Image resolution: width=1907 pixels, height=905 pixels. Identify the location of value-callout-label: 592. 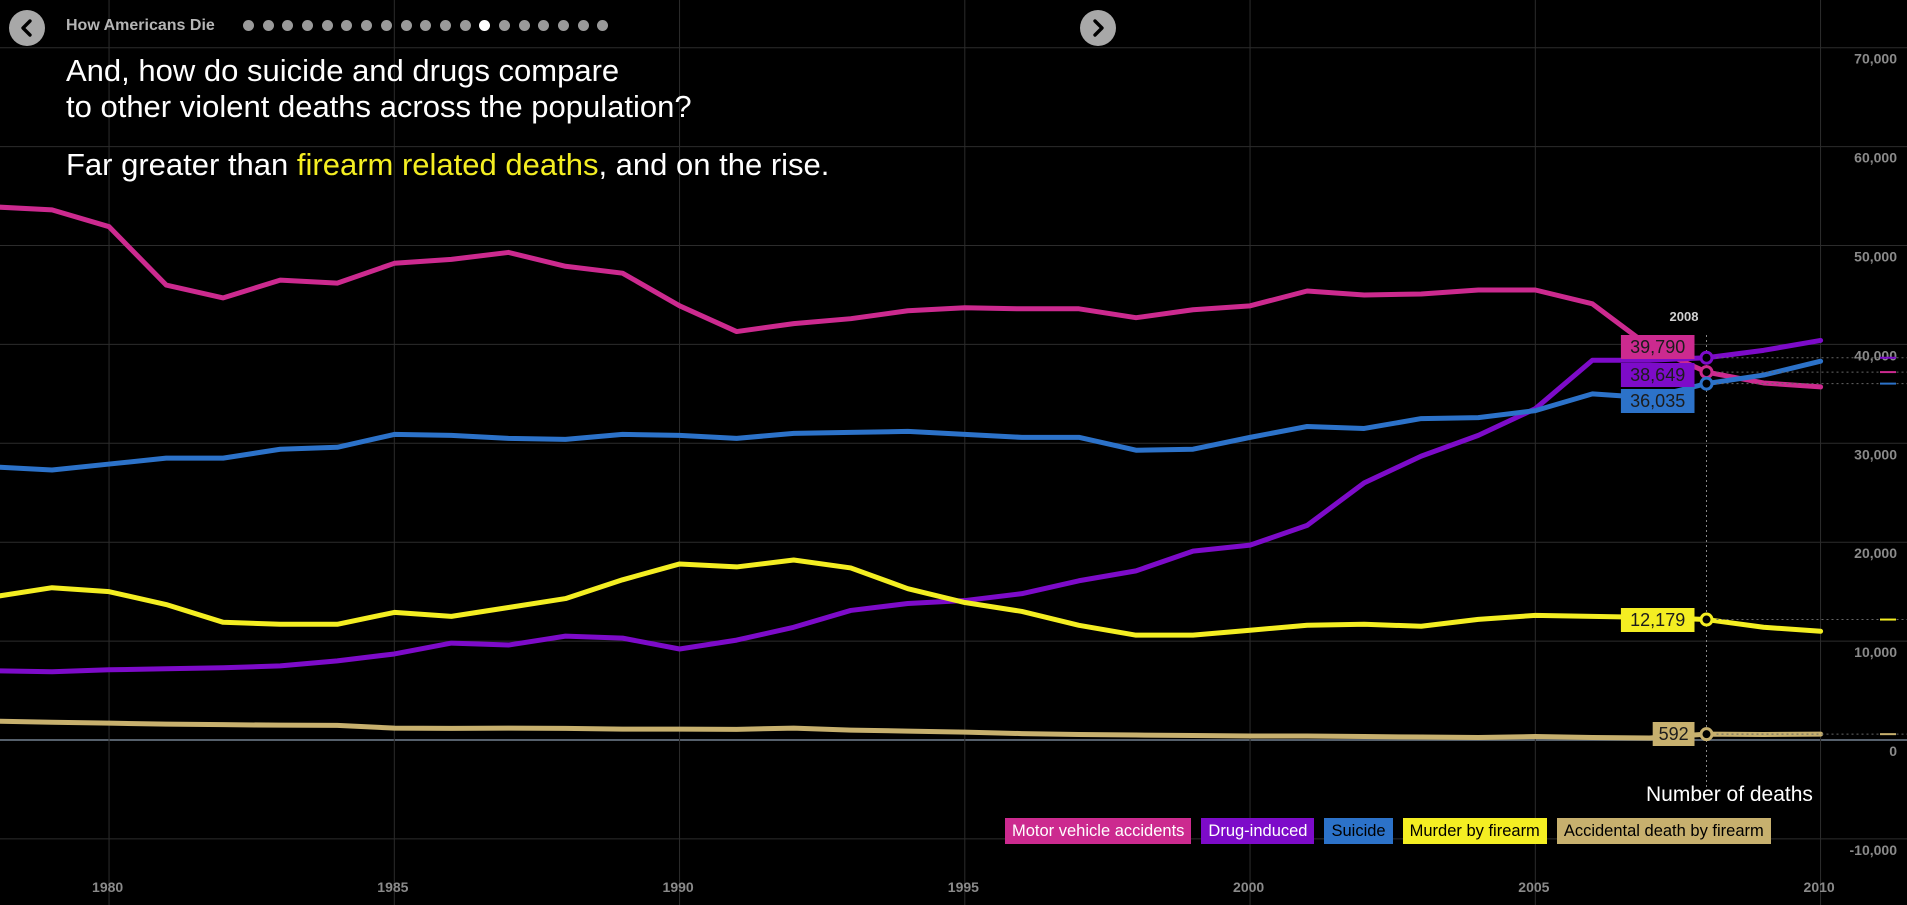
(1674, 734).